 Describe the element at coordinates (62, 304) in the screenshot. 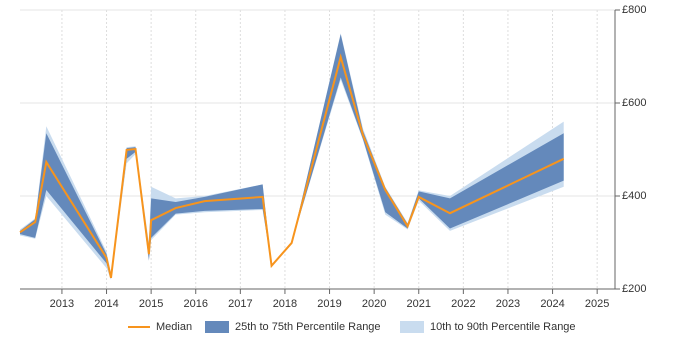

I see `x-tick-label: 2013` at that location.